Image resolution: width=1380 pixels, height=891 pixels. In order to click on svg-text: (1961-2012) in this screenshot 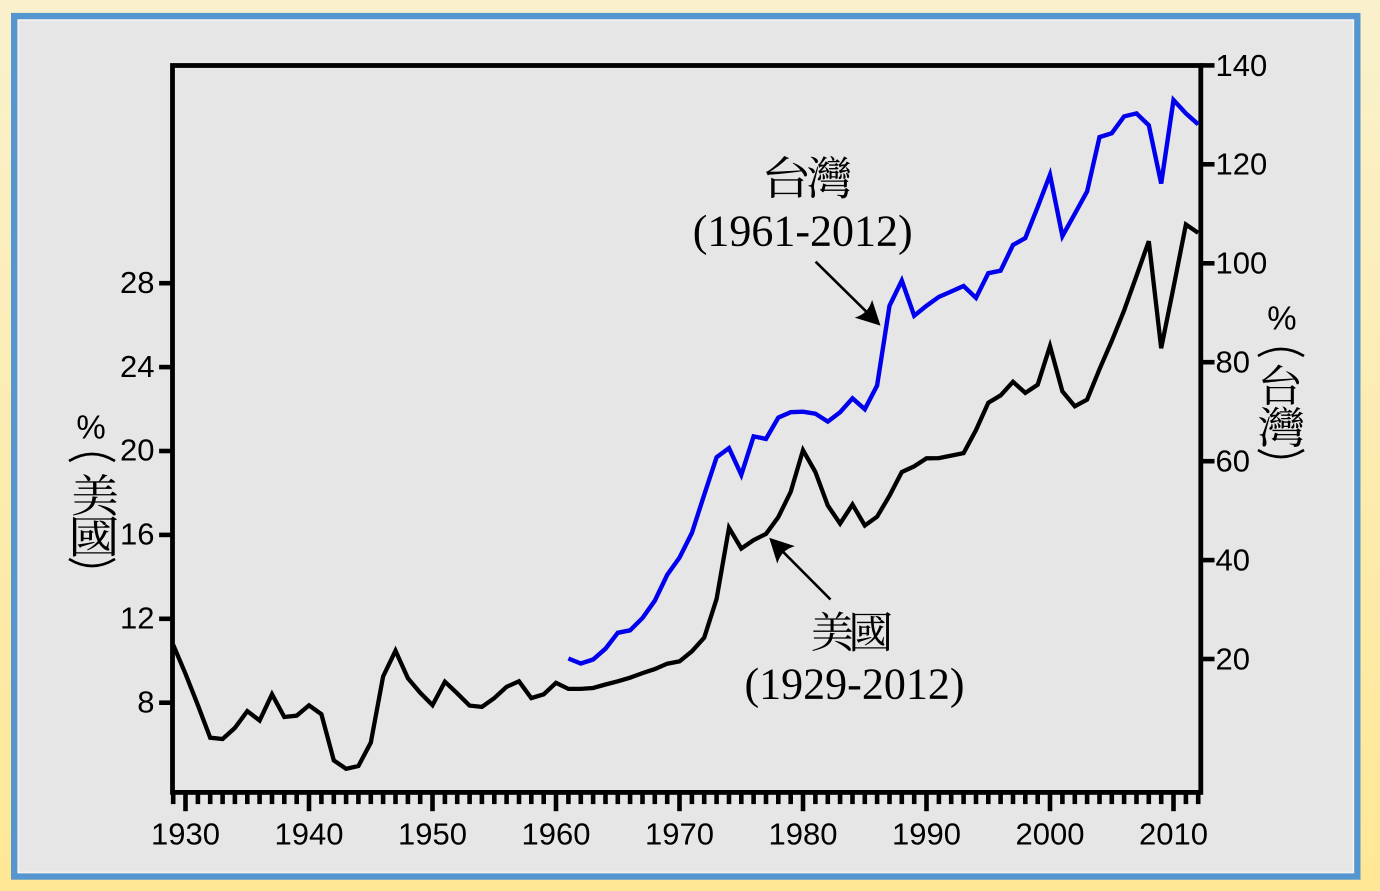, I will do `click(803, 231)`.